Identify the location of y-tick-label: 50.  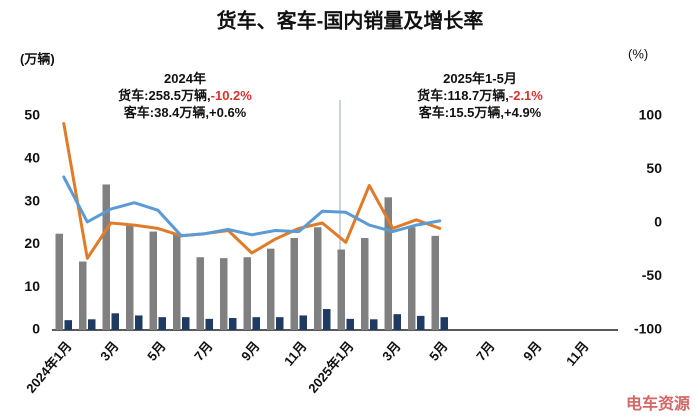
(32, 115).